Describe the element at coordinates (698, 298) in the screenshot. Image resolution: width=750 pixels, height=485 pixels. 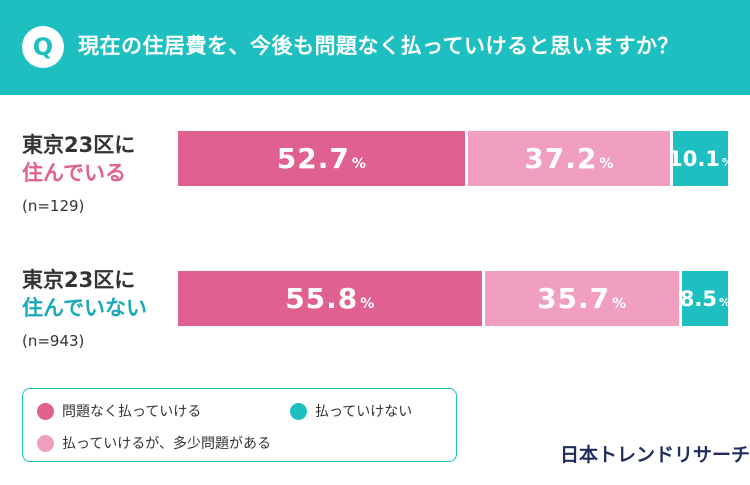
I see `data-label: 8.5` at that location.